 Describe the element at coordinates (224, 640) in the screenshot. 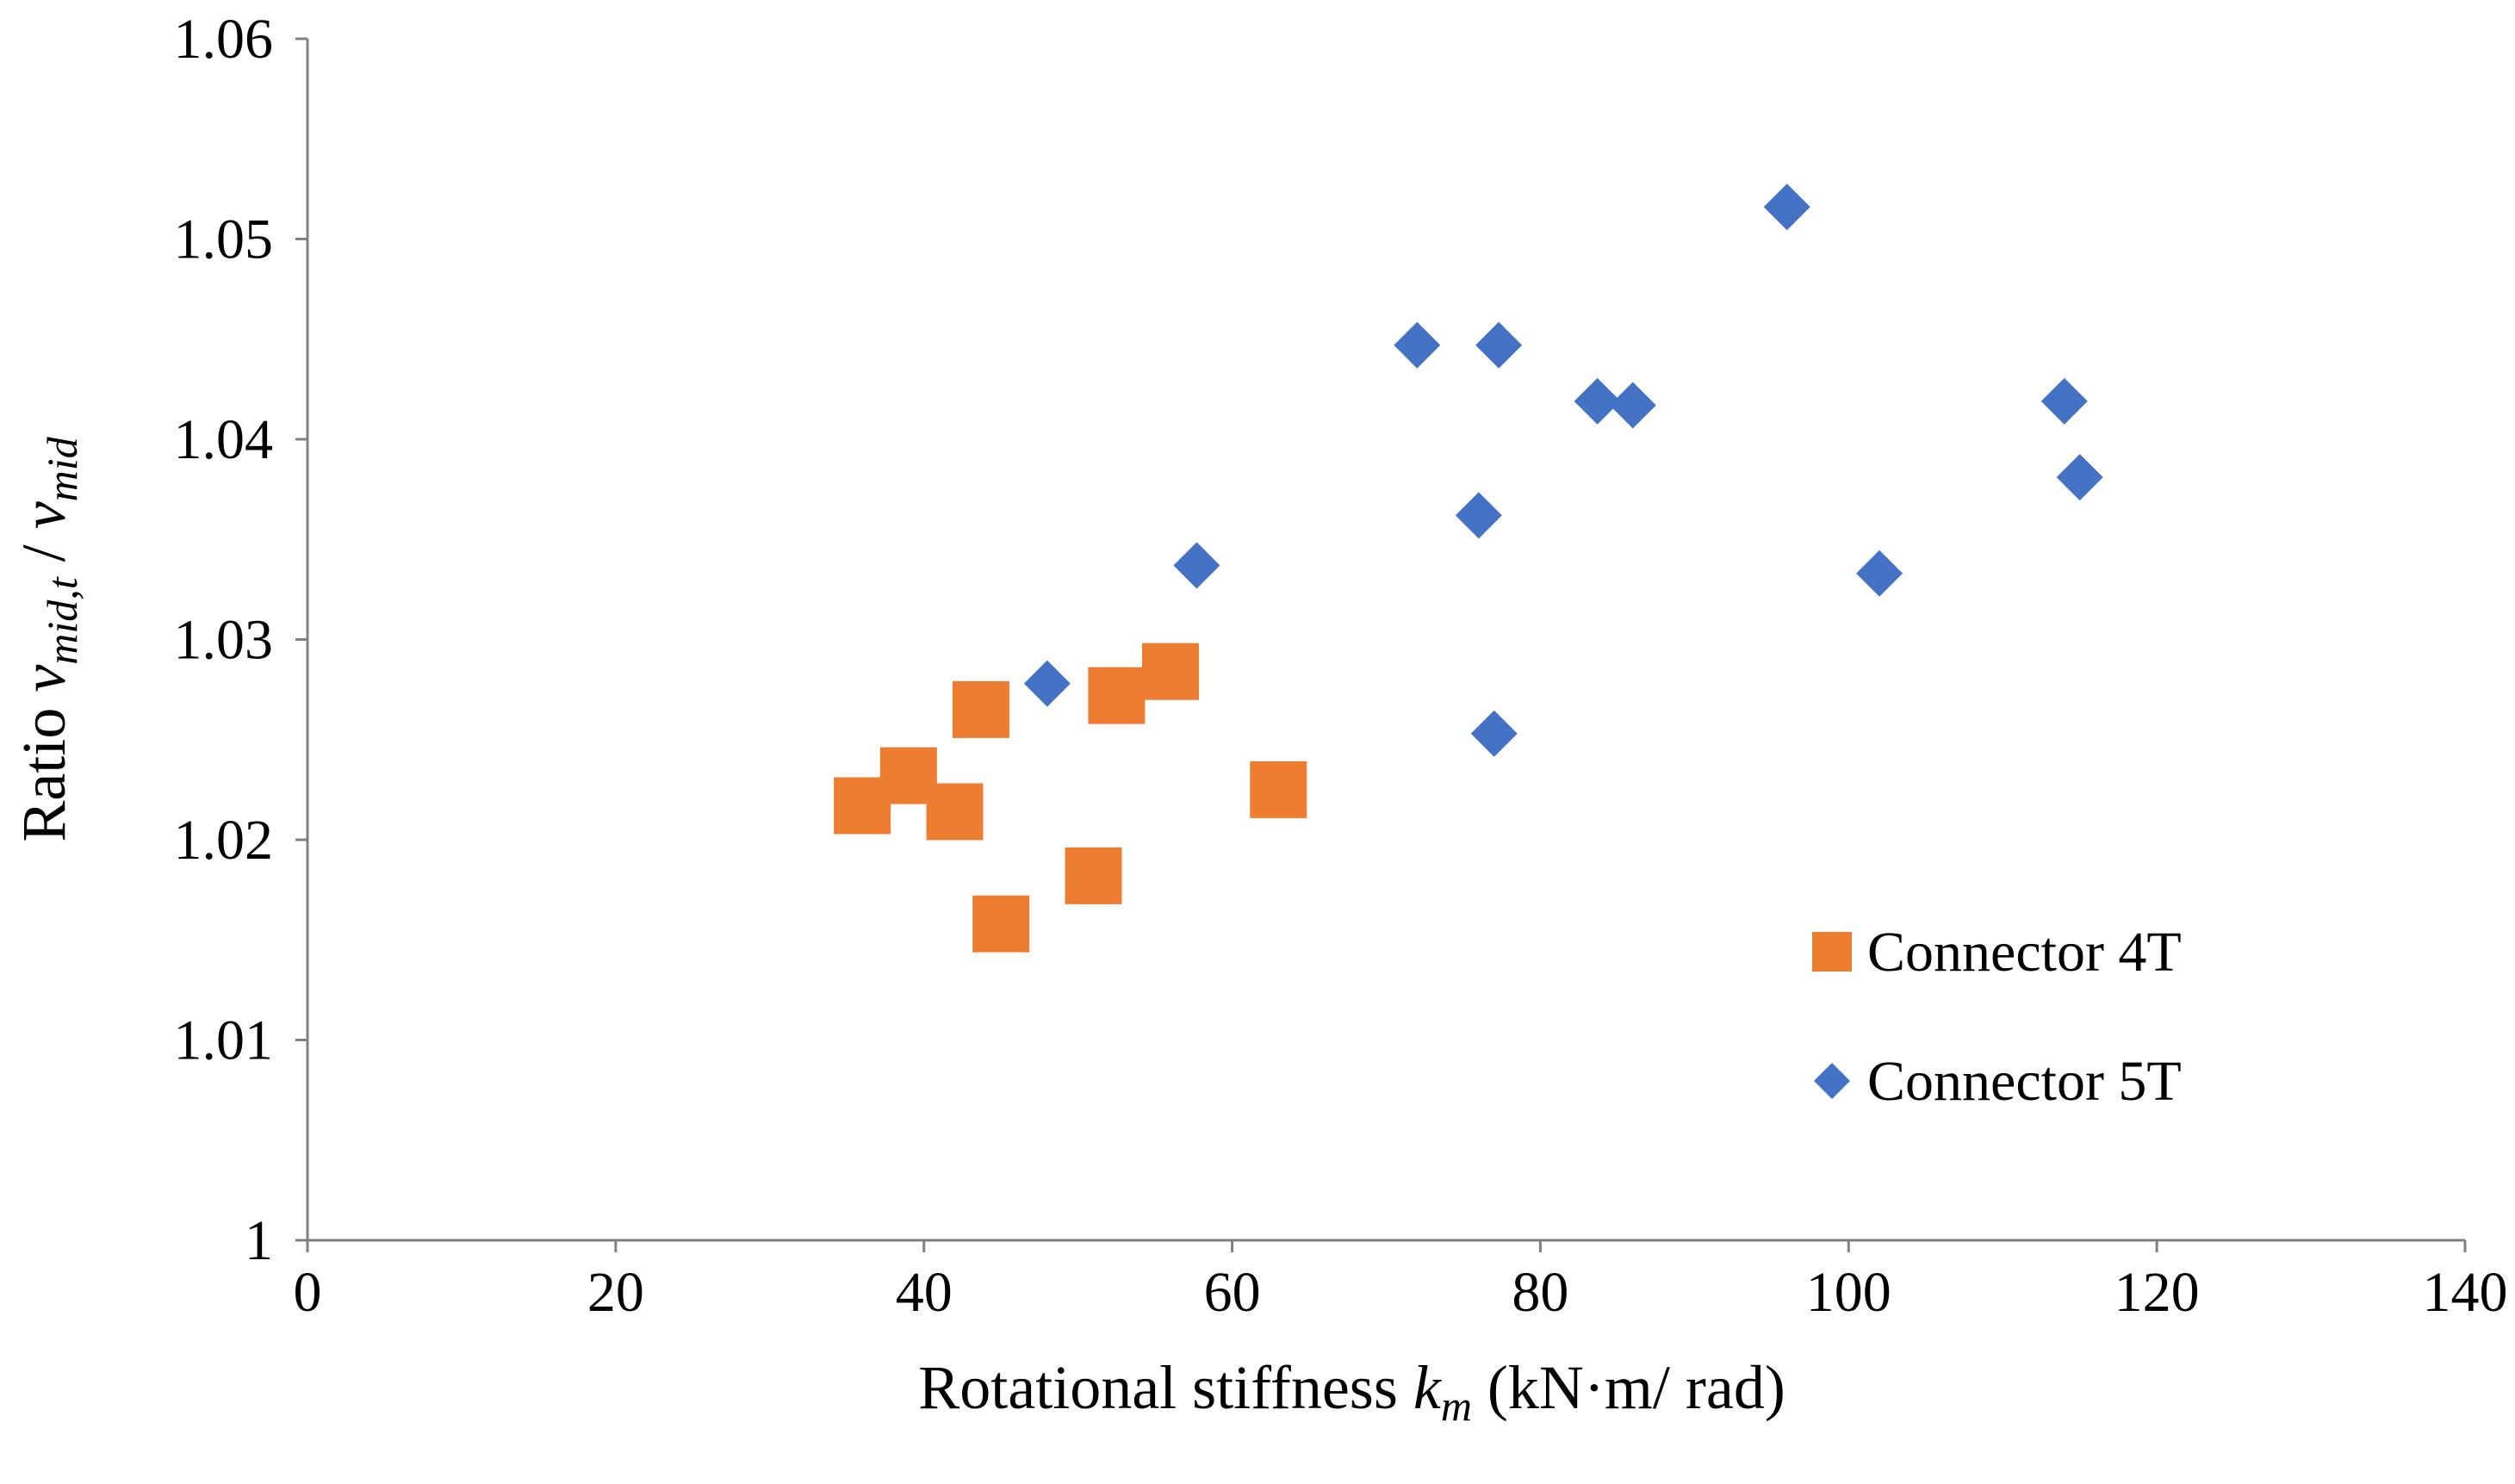

I see `y-tick-label: 1.03` at that location.